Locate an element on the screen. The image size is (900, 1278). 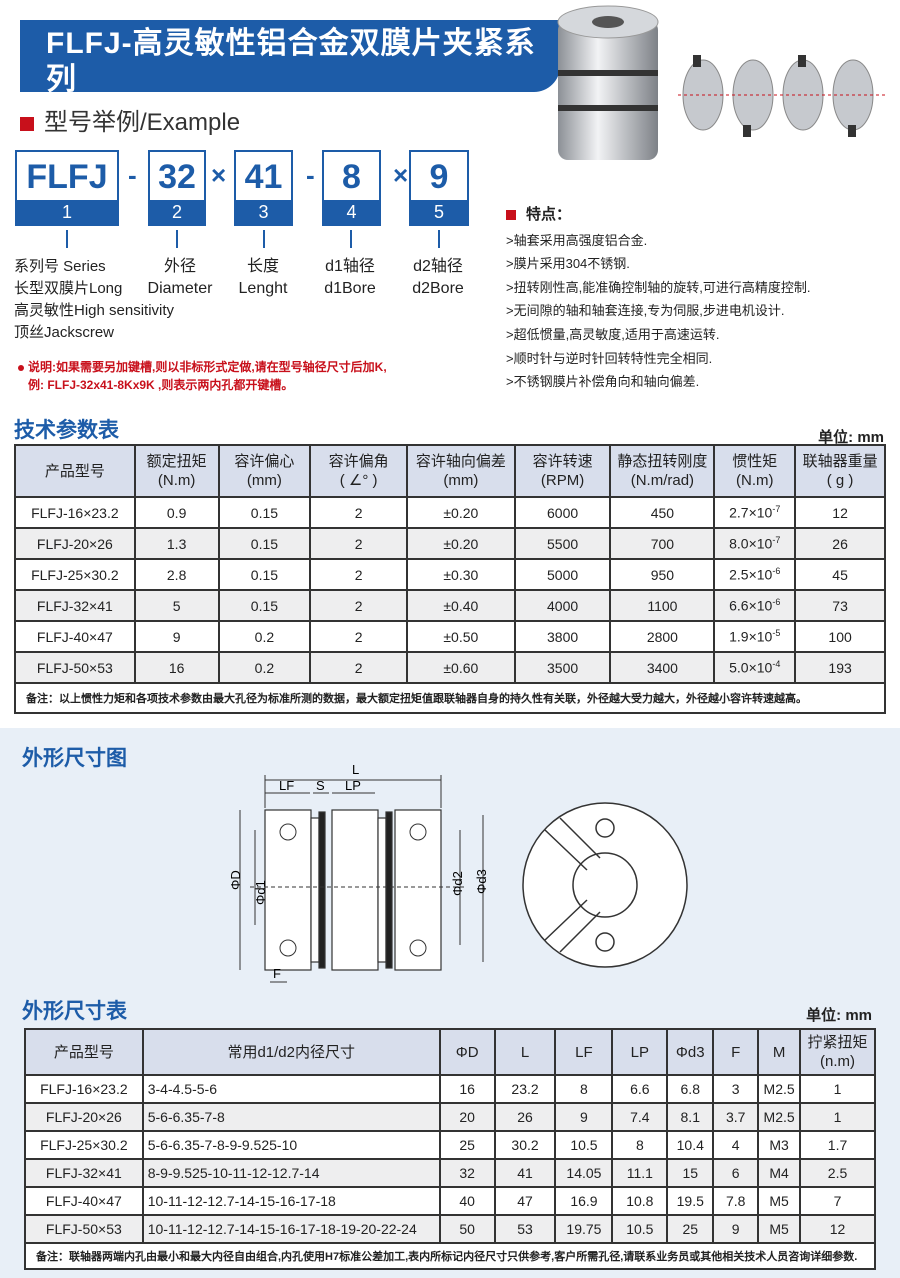
exponent: -4 is located at coordinates (776, 664).